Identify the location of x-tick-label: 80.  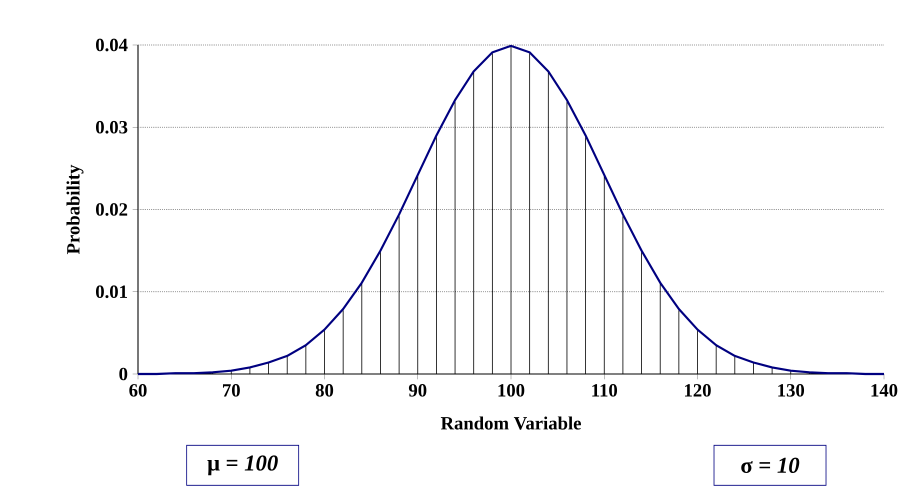
(325, 390).